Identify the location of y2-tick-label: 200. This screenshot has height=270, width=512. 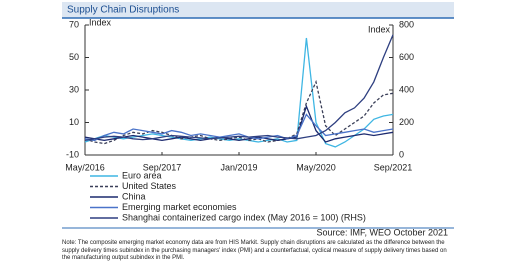
(406, 122).